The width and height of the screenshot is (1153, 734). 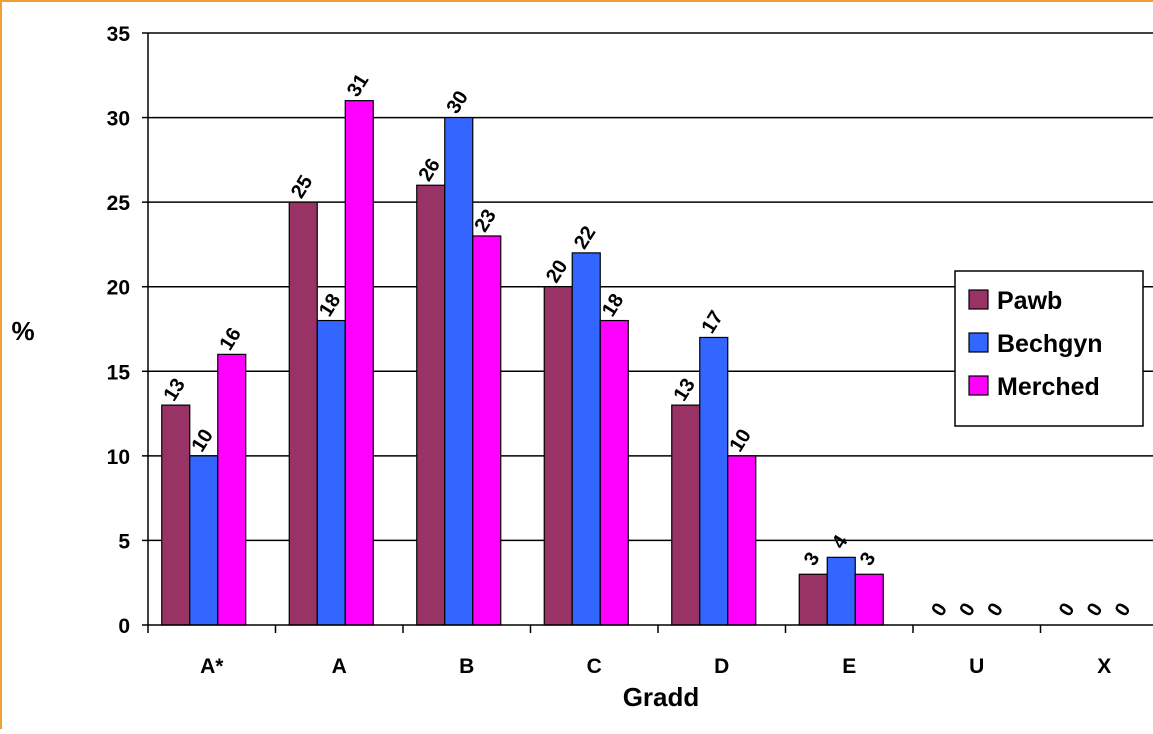 I want to click on legend-label-merched: Merched, so click(x=1048, y=387).